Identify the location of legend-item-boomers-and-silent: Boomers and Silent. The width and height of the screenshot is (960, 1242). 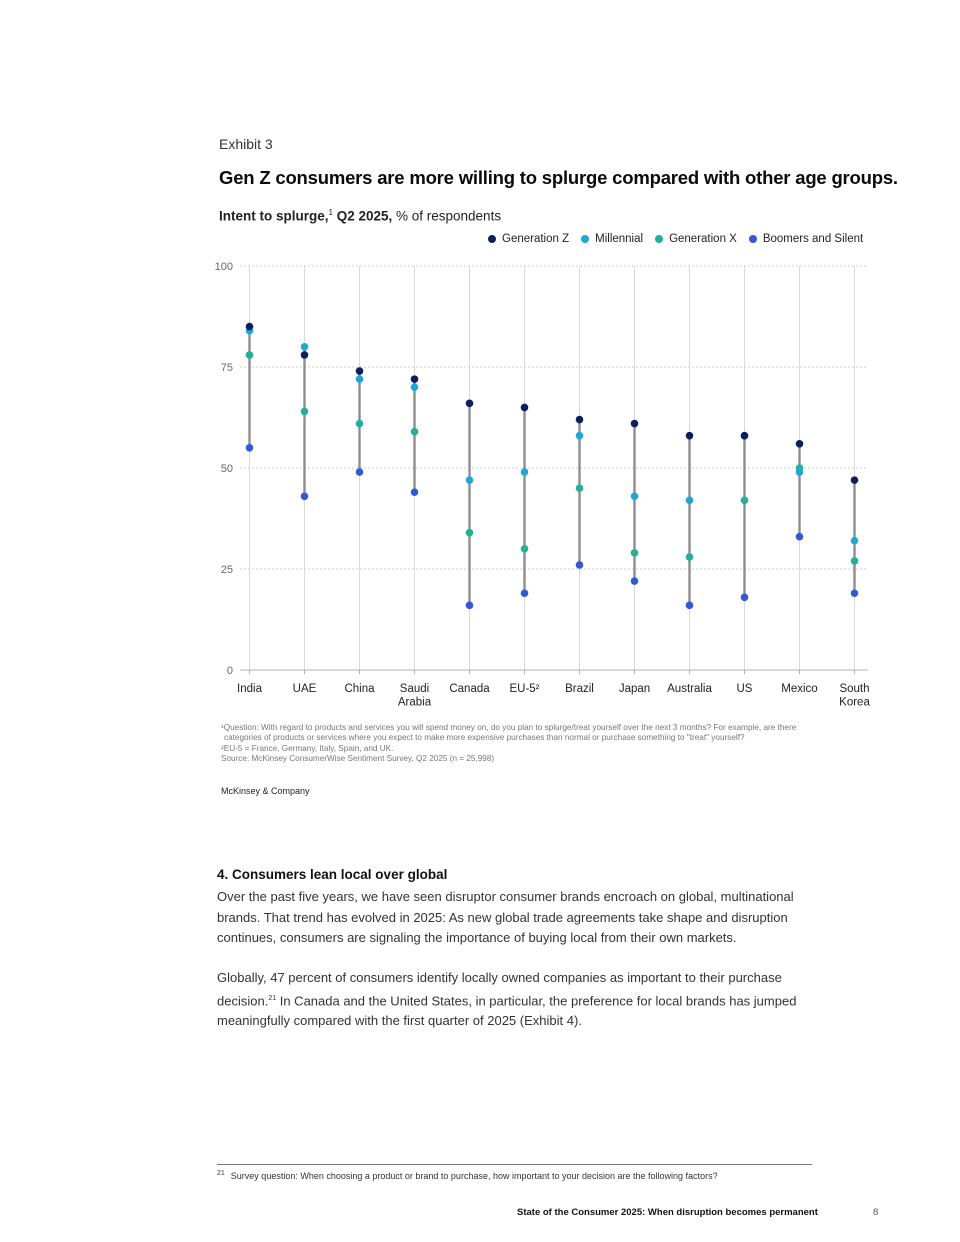
(806, 239).